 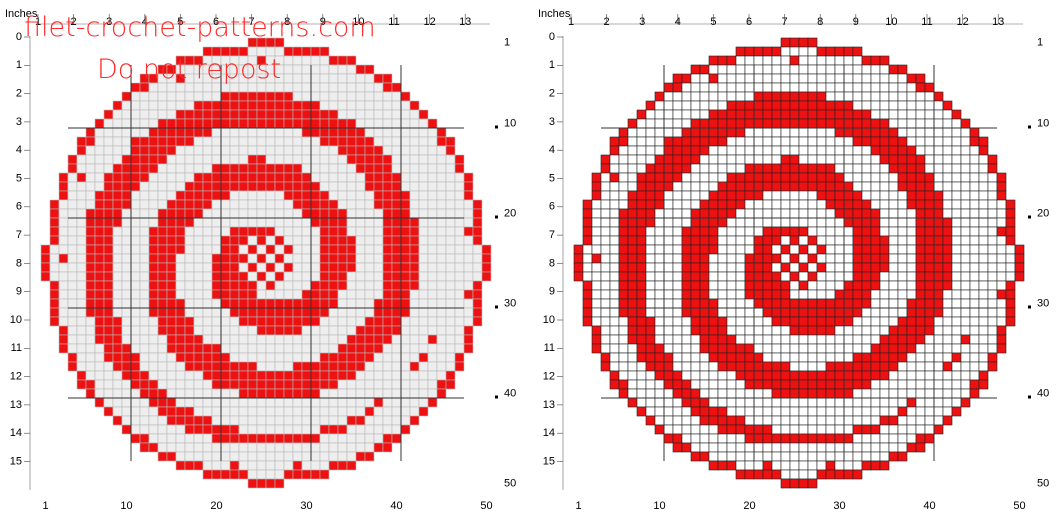 What do you see at coordinates (1029, 307) in the screenshot?
I see `row-marker` at bounding box center [1029, 307].